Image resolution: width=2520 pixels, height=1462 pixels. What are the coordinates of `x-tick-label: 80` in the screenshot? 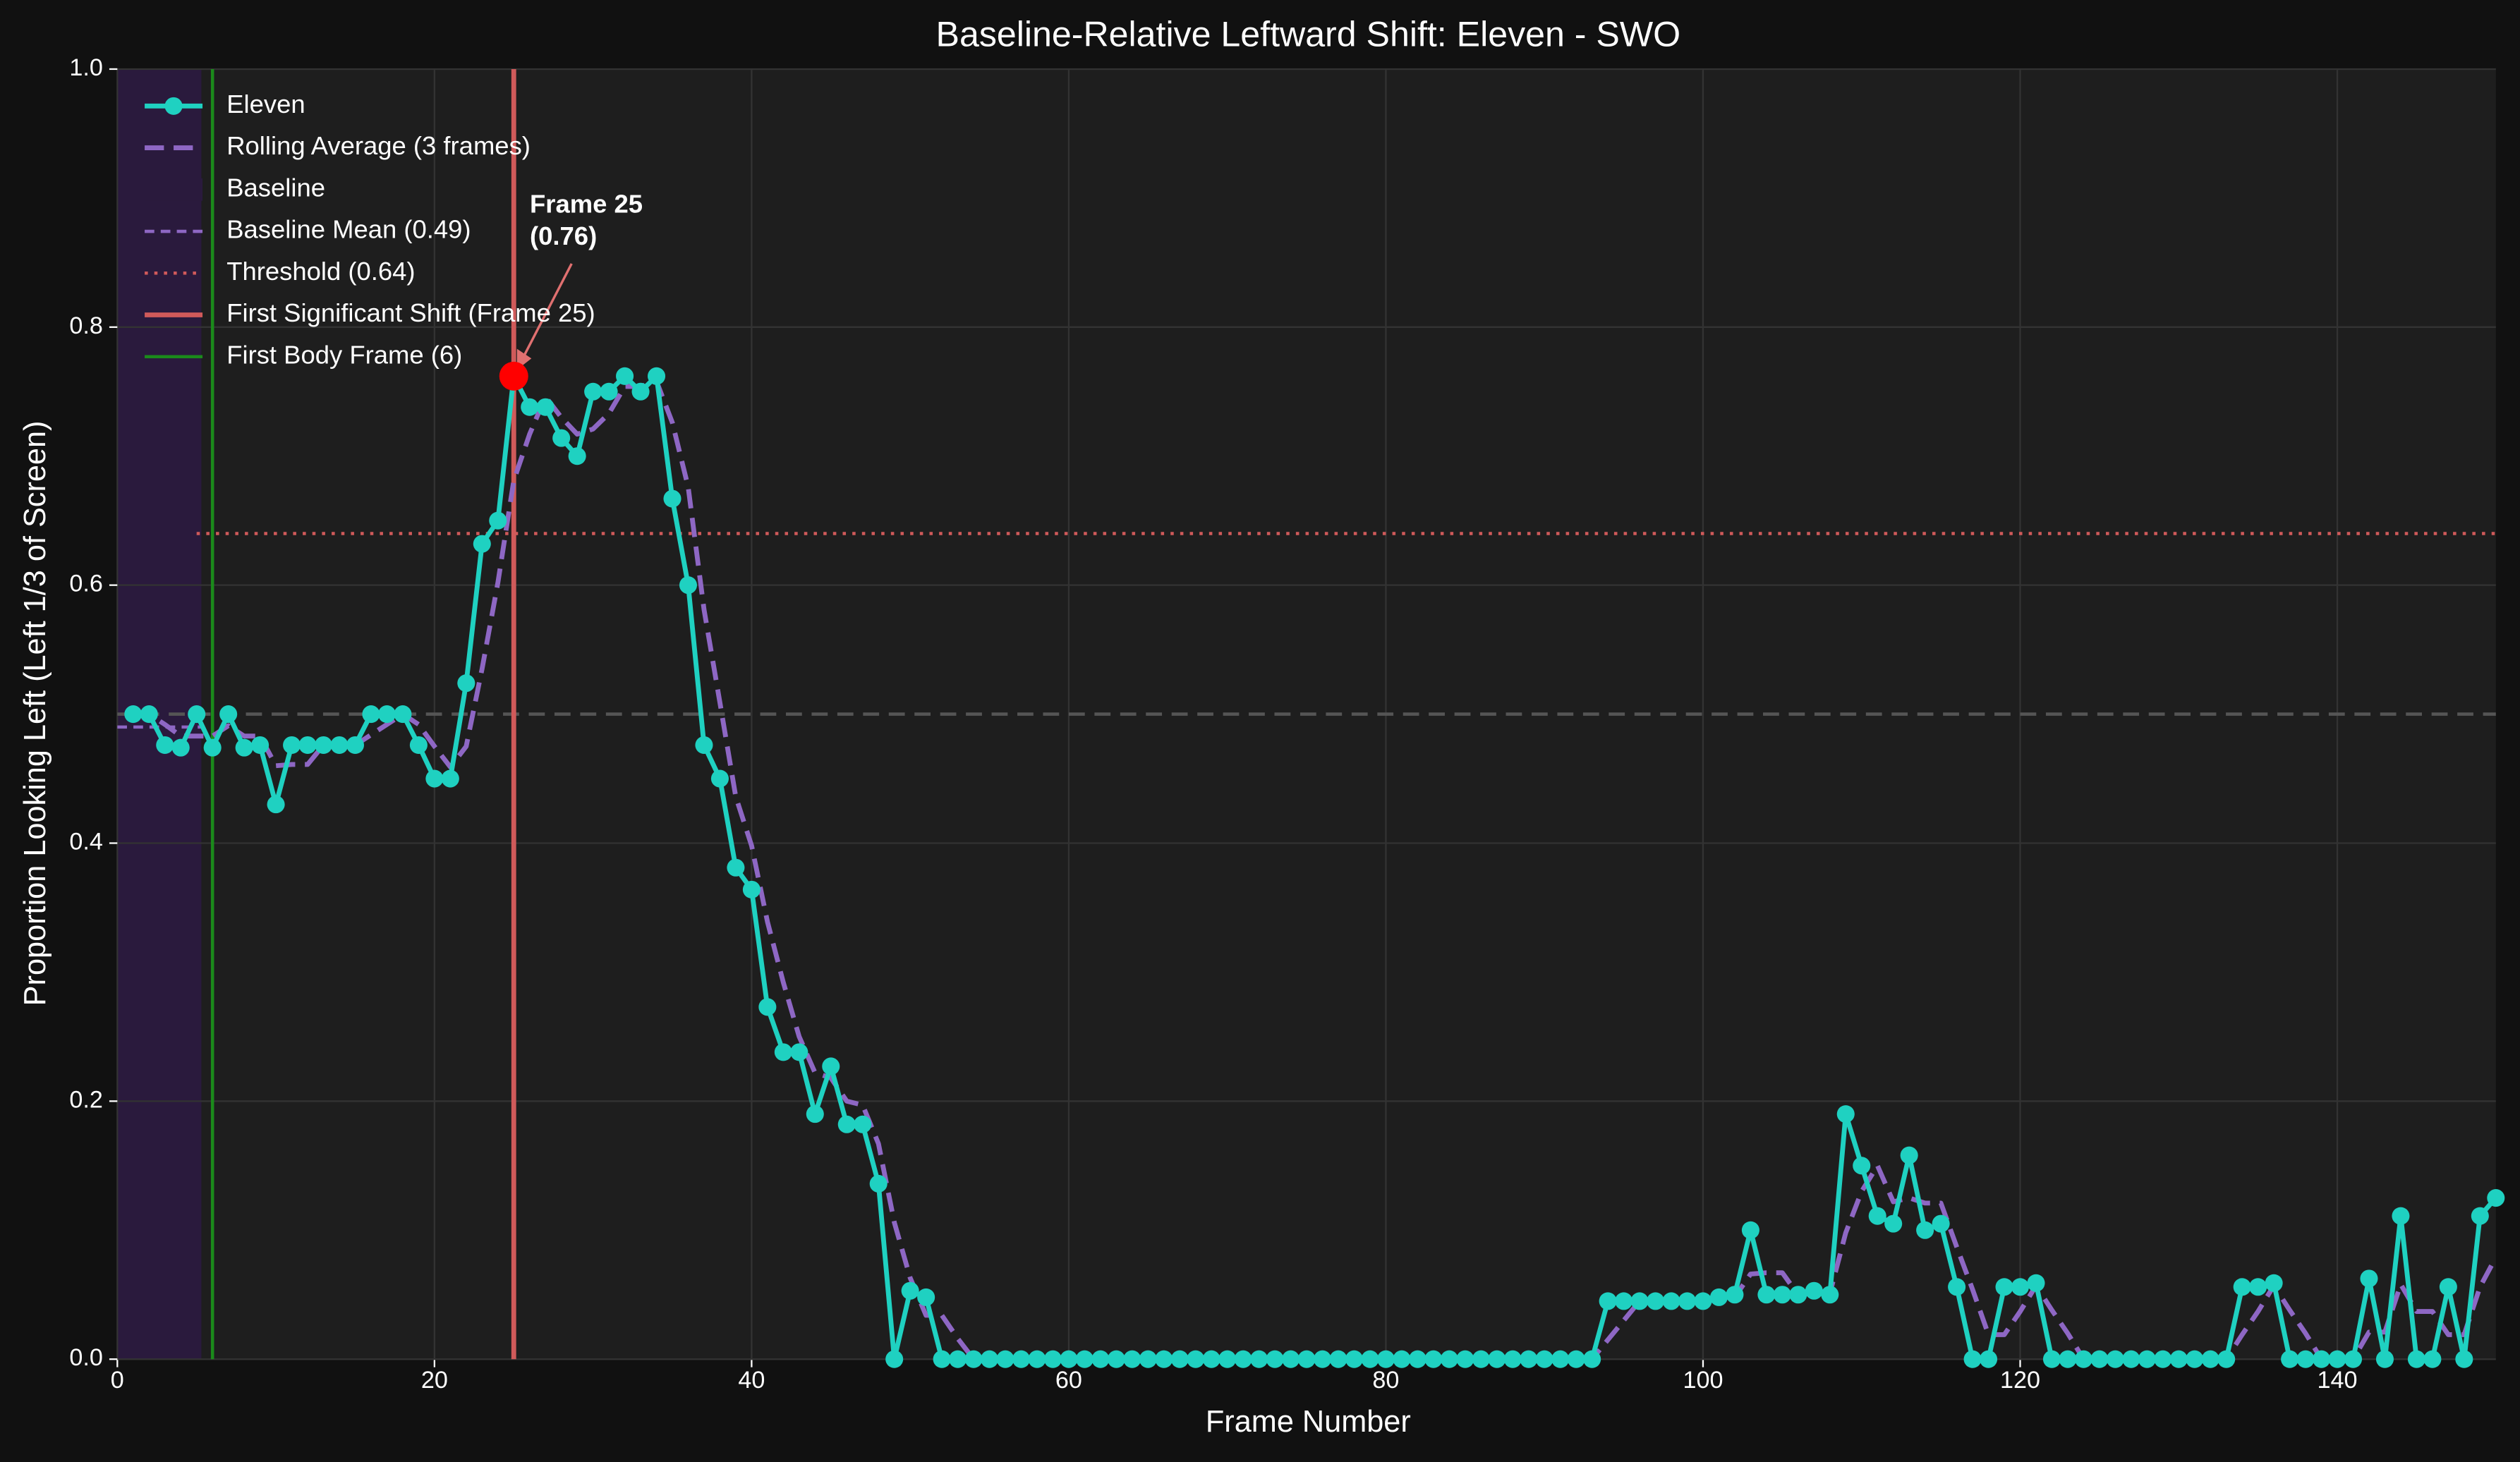 It's located at (1385, 1380).